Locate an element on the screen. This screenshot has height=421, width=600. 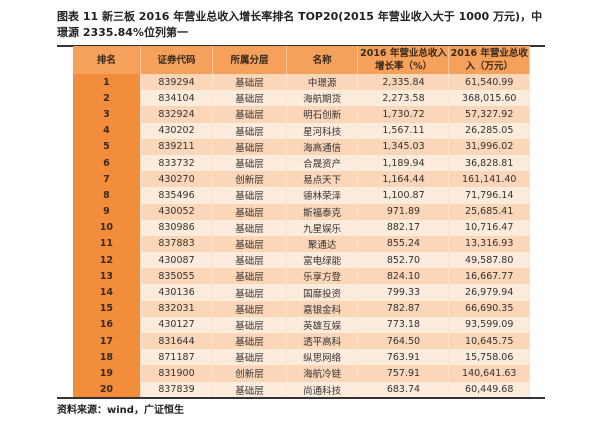
cell-growth: 773.18 is located at coordinates (403, 324).